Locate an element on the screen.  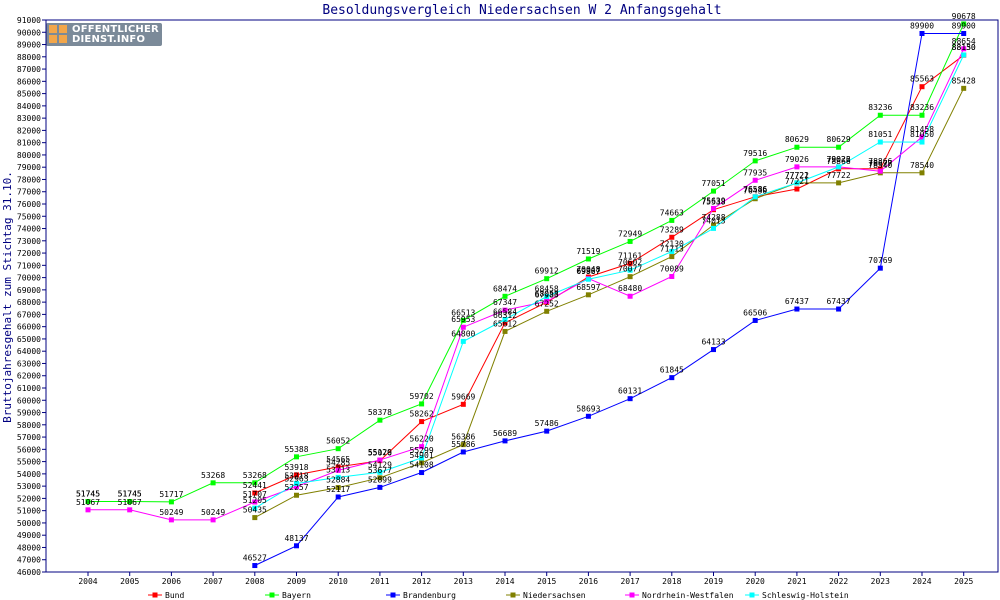
data-label: 83236 is located at coordinates (880, 107).